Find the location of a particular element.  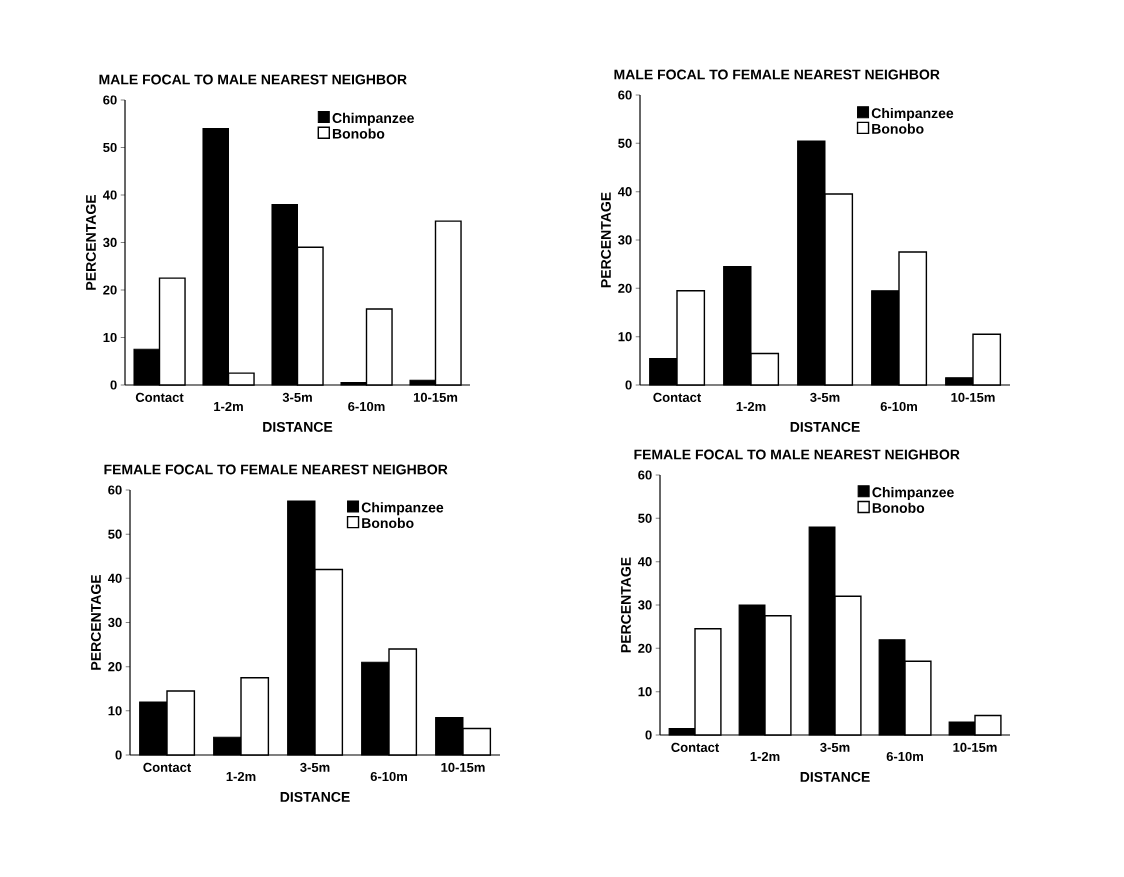

chart-title: MALE FOCAL TO FEMALE NEAREST NEIGHBOR is located at coordinates (777, 74).